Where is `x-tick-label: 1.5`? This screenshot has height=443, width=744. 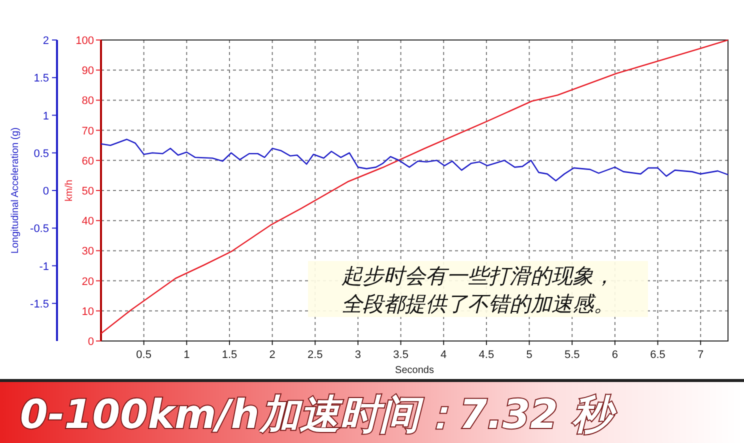
x-tick-label: 1.5 is located at coordinates (230, 355).